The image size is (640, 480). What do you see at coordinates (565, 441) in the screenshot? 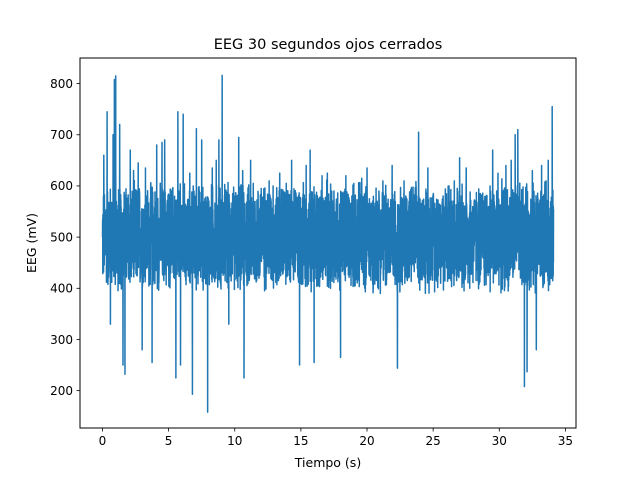
I see `x-tick-label: 35` at bounding box center [565, 441].